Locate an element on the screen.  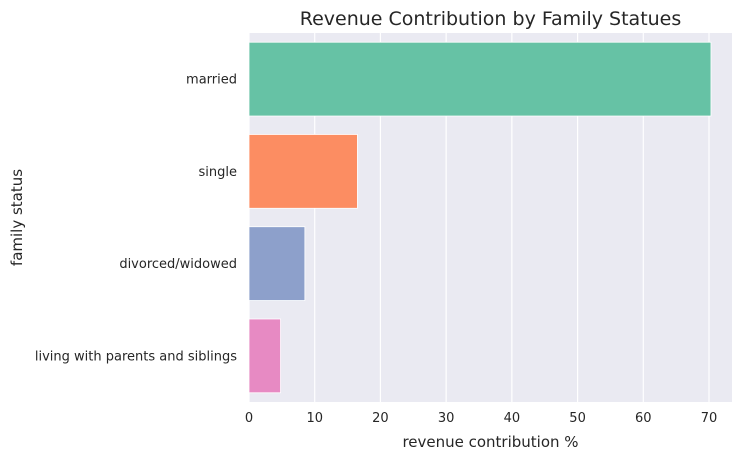
x-axis-label: revenue contribution % is located at coordinates (490, 442).